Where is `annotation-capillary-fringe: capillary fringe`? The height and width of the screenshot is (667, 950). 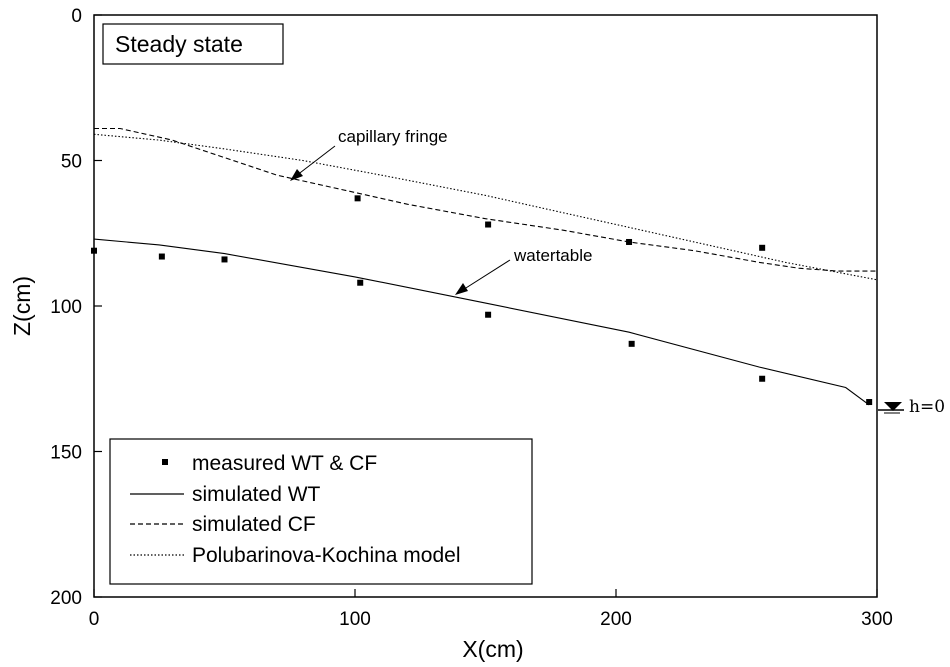 annotation-capillary-fringe: capillary fringe is located at coordinates (393, 136).